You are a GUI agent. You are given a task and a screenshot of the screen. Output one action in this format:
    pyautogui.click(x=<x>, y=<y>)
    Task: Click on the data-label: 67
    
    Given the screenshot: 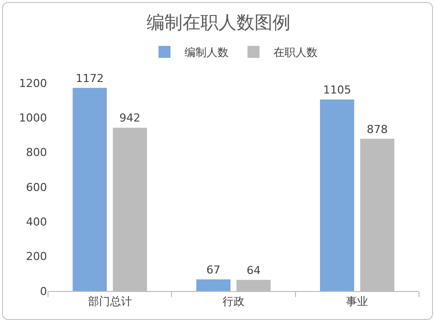 What is the action you would take?
    pyautogui.click(x=213, y=269)
    